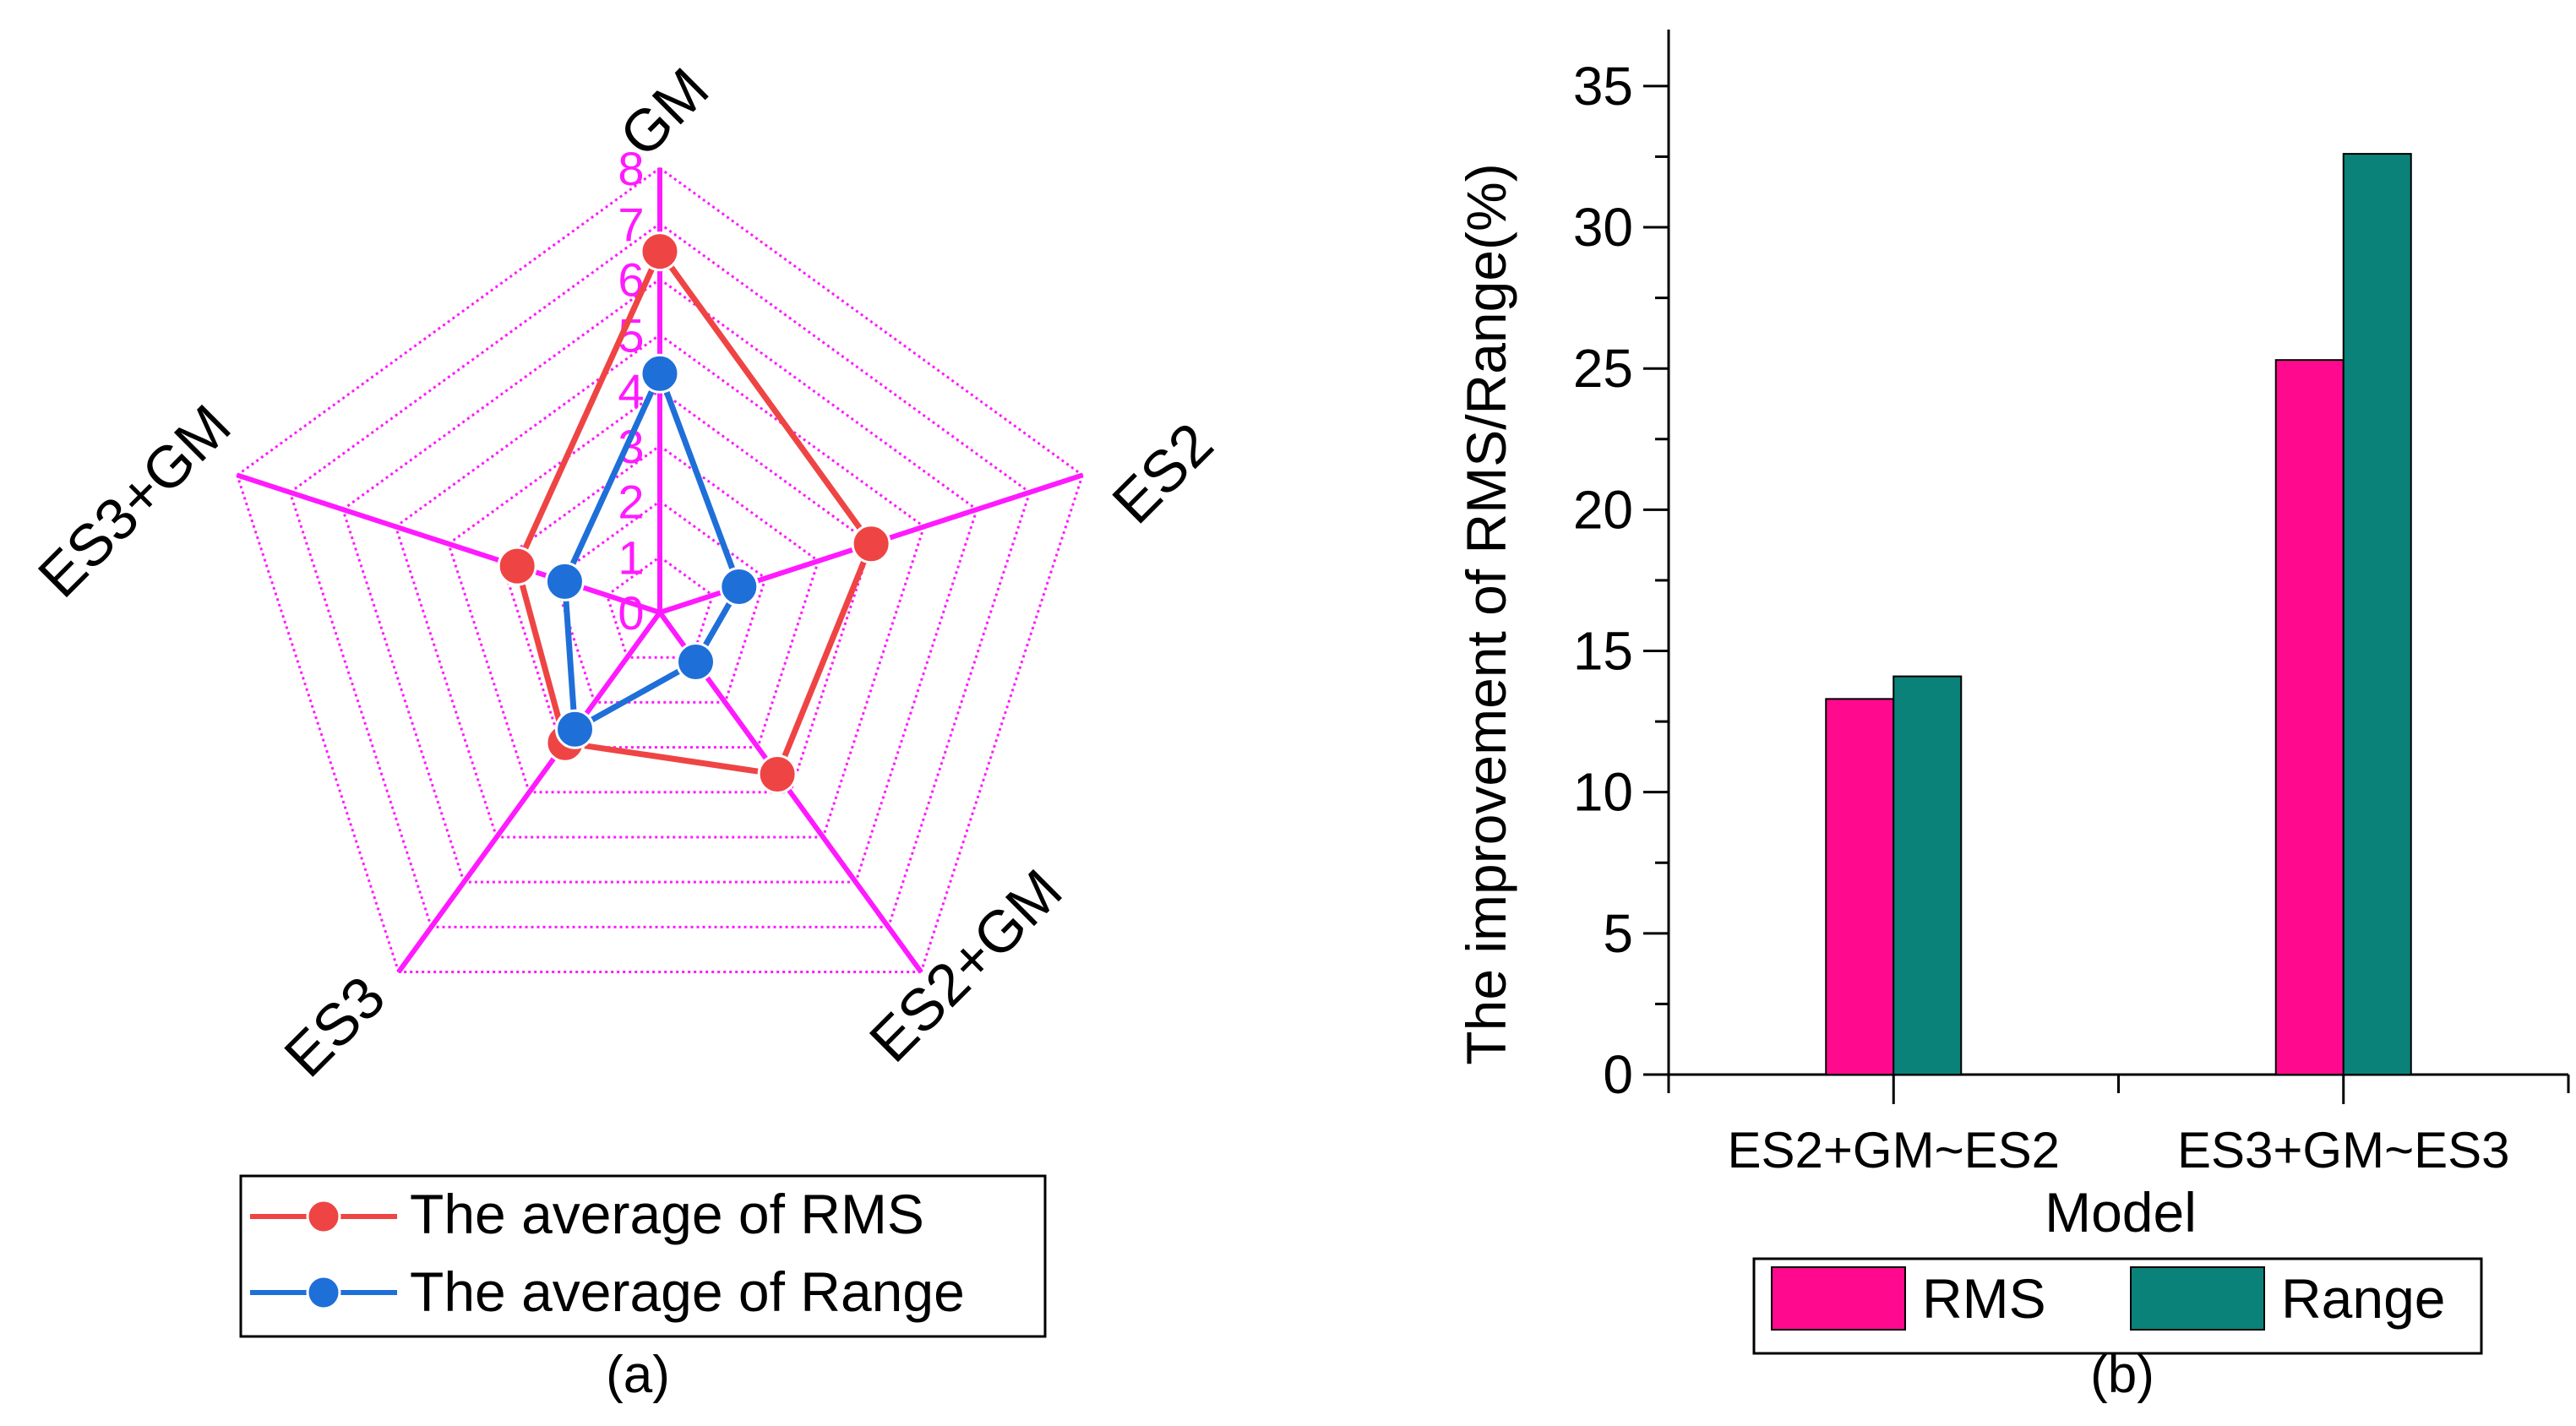 The width and height of the screenshot is (2576, 1426). What do you see at coordinates (631, 503) in the screenshot?
I see `radar-tick-label: 2` at bounding box center [631, 503].